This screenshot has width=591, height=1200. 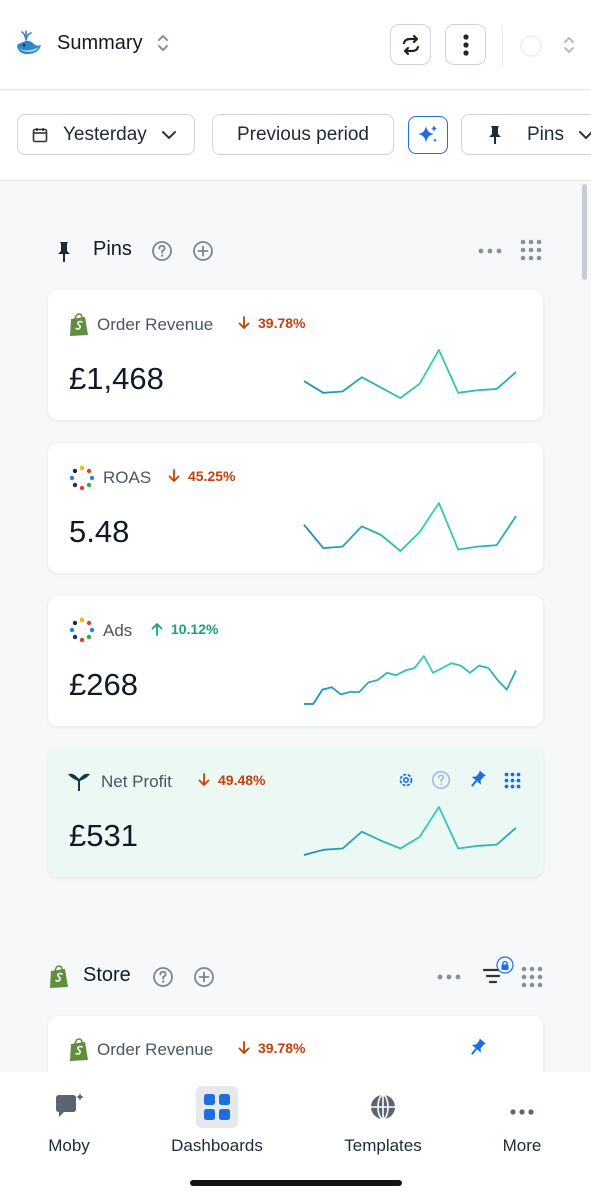 I want to click on store-section-header: Store, so click(x=295, y=974).